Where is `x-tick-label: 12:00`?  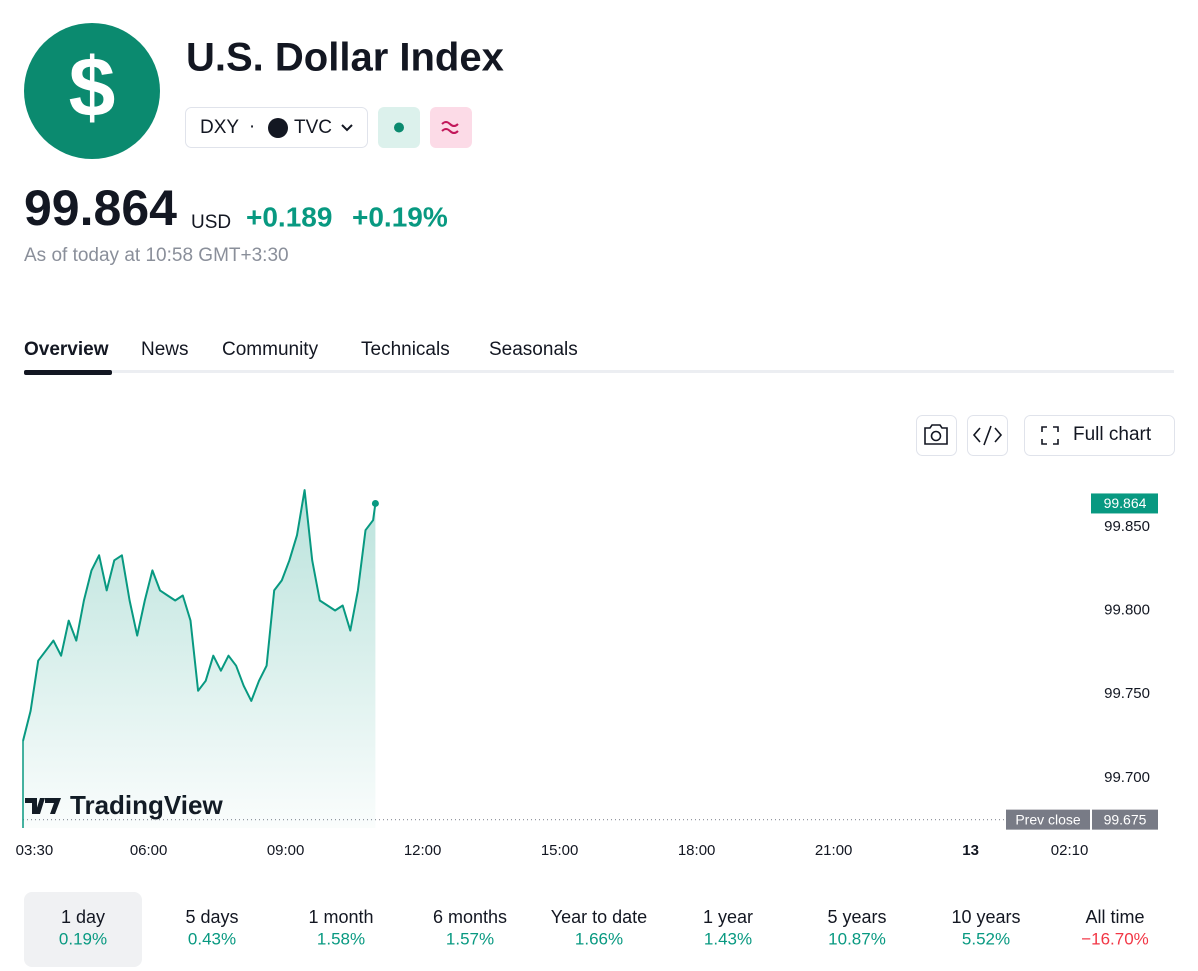
x-tick-label: 12:00 is located at coordinates (423, 850).